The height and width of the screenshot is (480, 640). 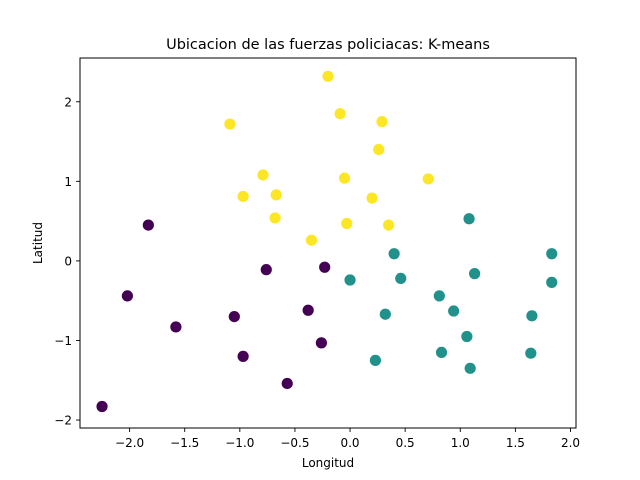 What do you see at coordinates (63, 421) in the screenshot?
I see `y-tick-label: −2` at bounding box center [63, 421].